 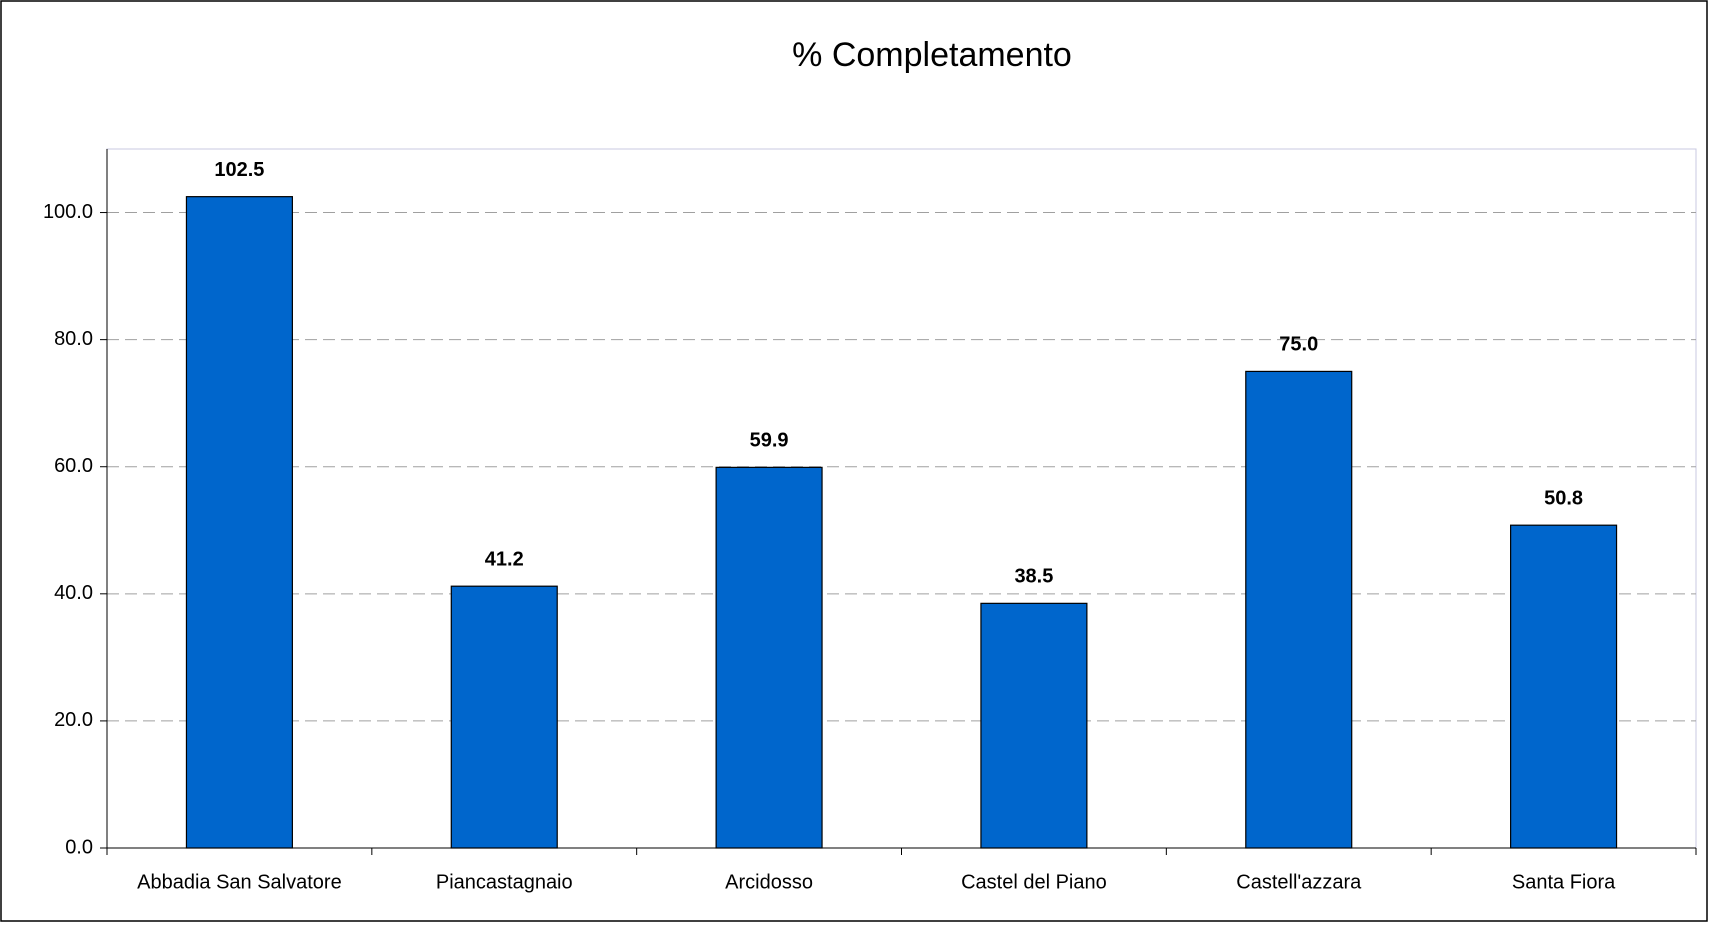 I want to click on y-tick-label: 40.0, so click(x=73, y=593).